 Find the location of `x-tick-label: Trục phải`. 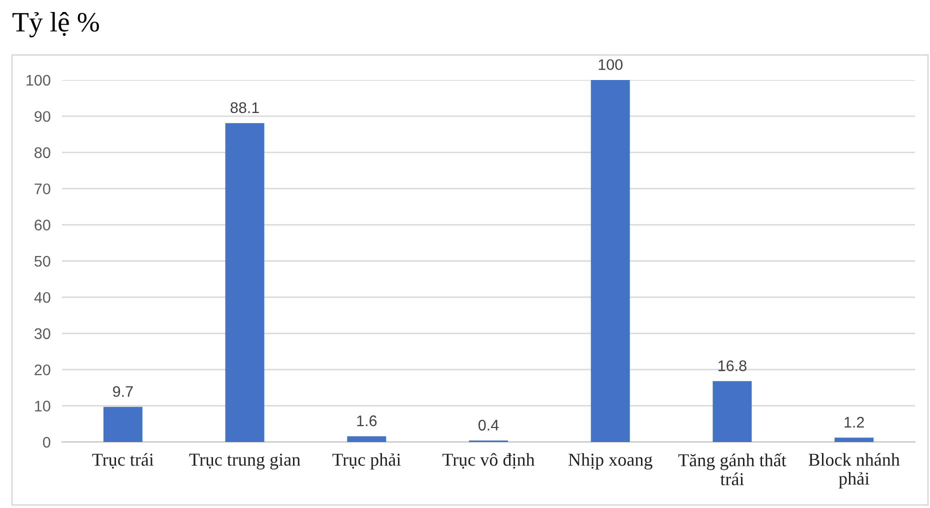

x-tick-label: Trục phải is located at coordinates (366, 461).